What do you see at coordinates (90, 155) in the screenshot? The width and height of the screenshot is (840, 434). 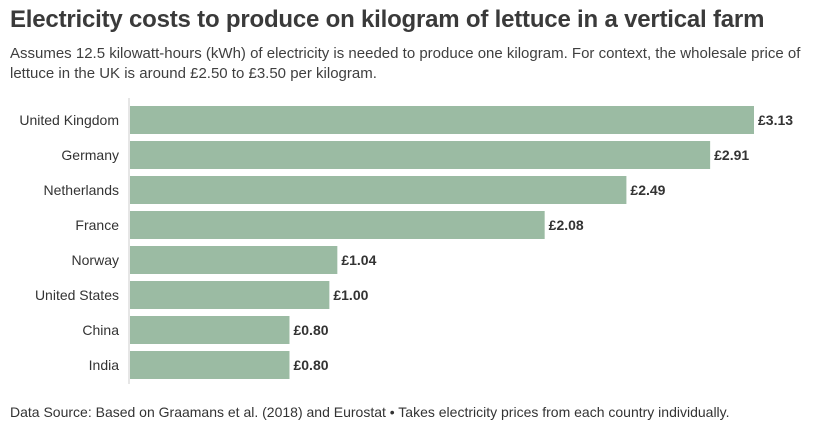 I see `category-label: Germany` at bounding box center [90, 155].